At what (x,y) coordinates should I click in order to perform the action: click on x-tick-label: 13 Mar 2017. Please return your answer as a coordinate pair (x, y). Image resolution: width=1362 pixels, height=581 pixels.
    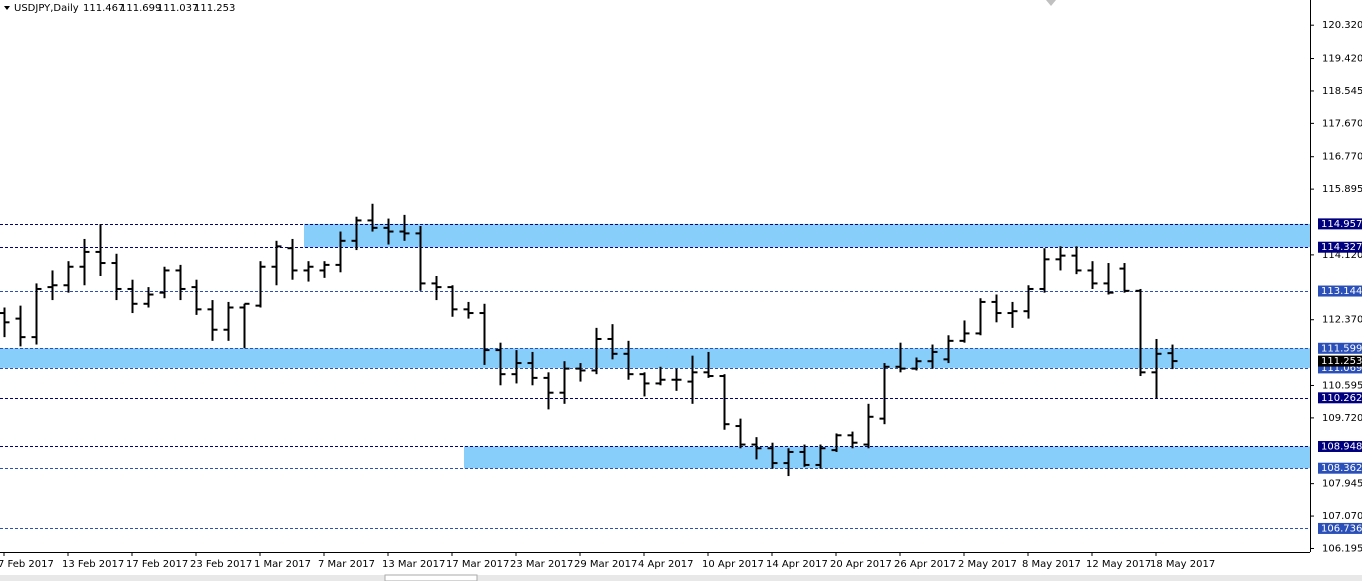
    Looking at the image, I should click on (413, 564).